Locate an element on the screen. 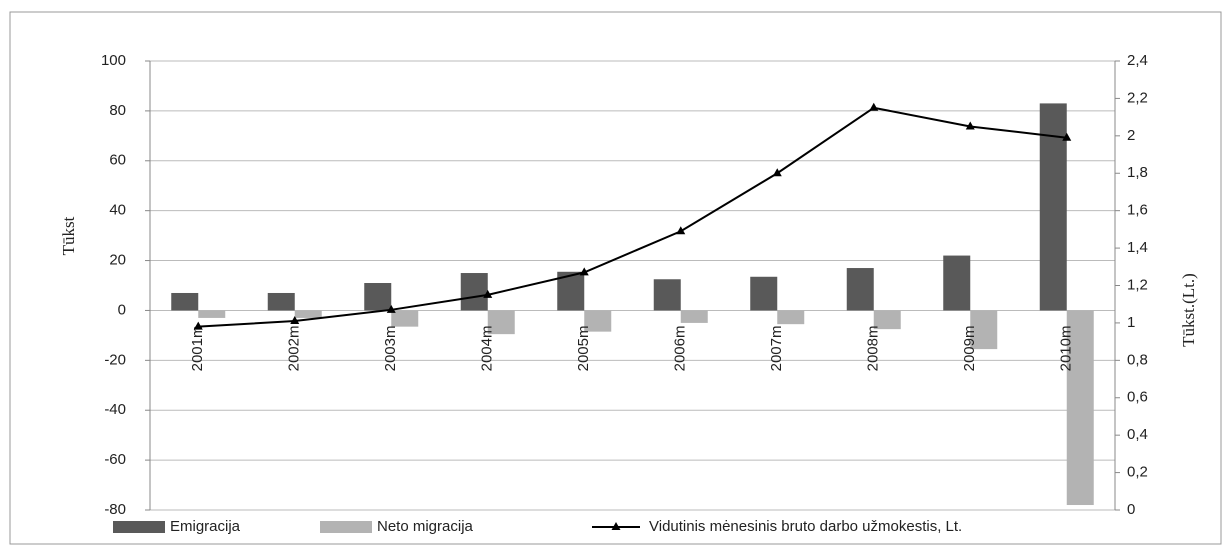 Image resolution: width=1232 pixels, height=554 pixels. y-tick-label: 60 is located at coordinates (117, 160).